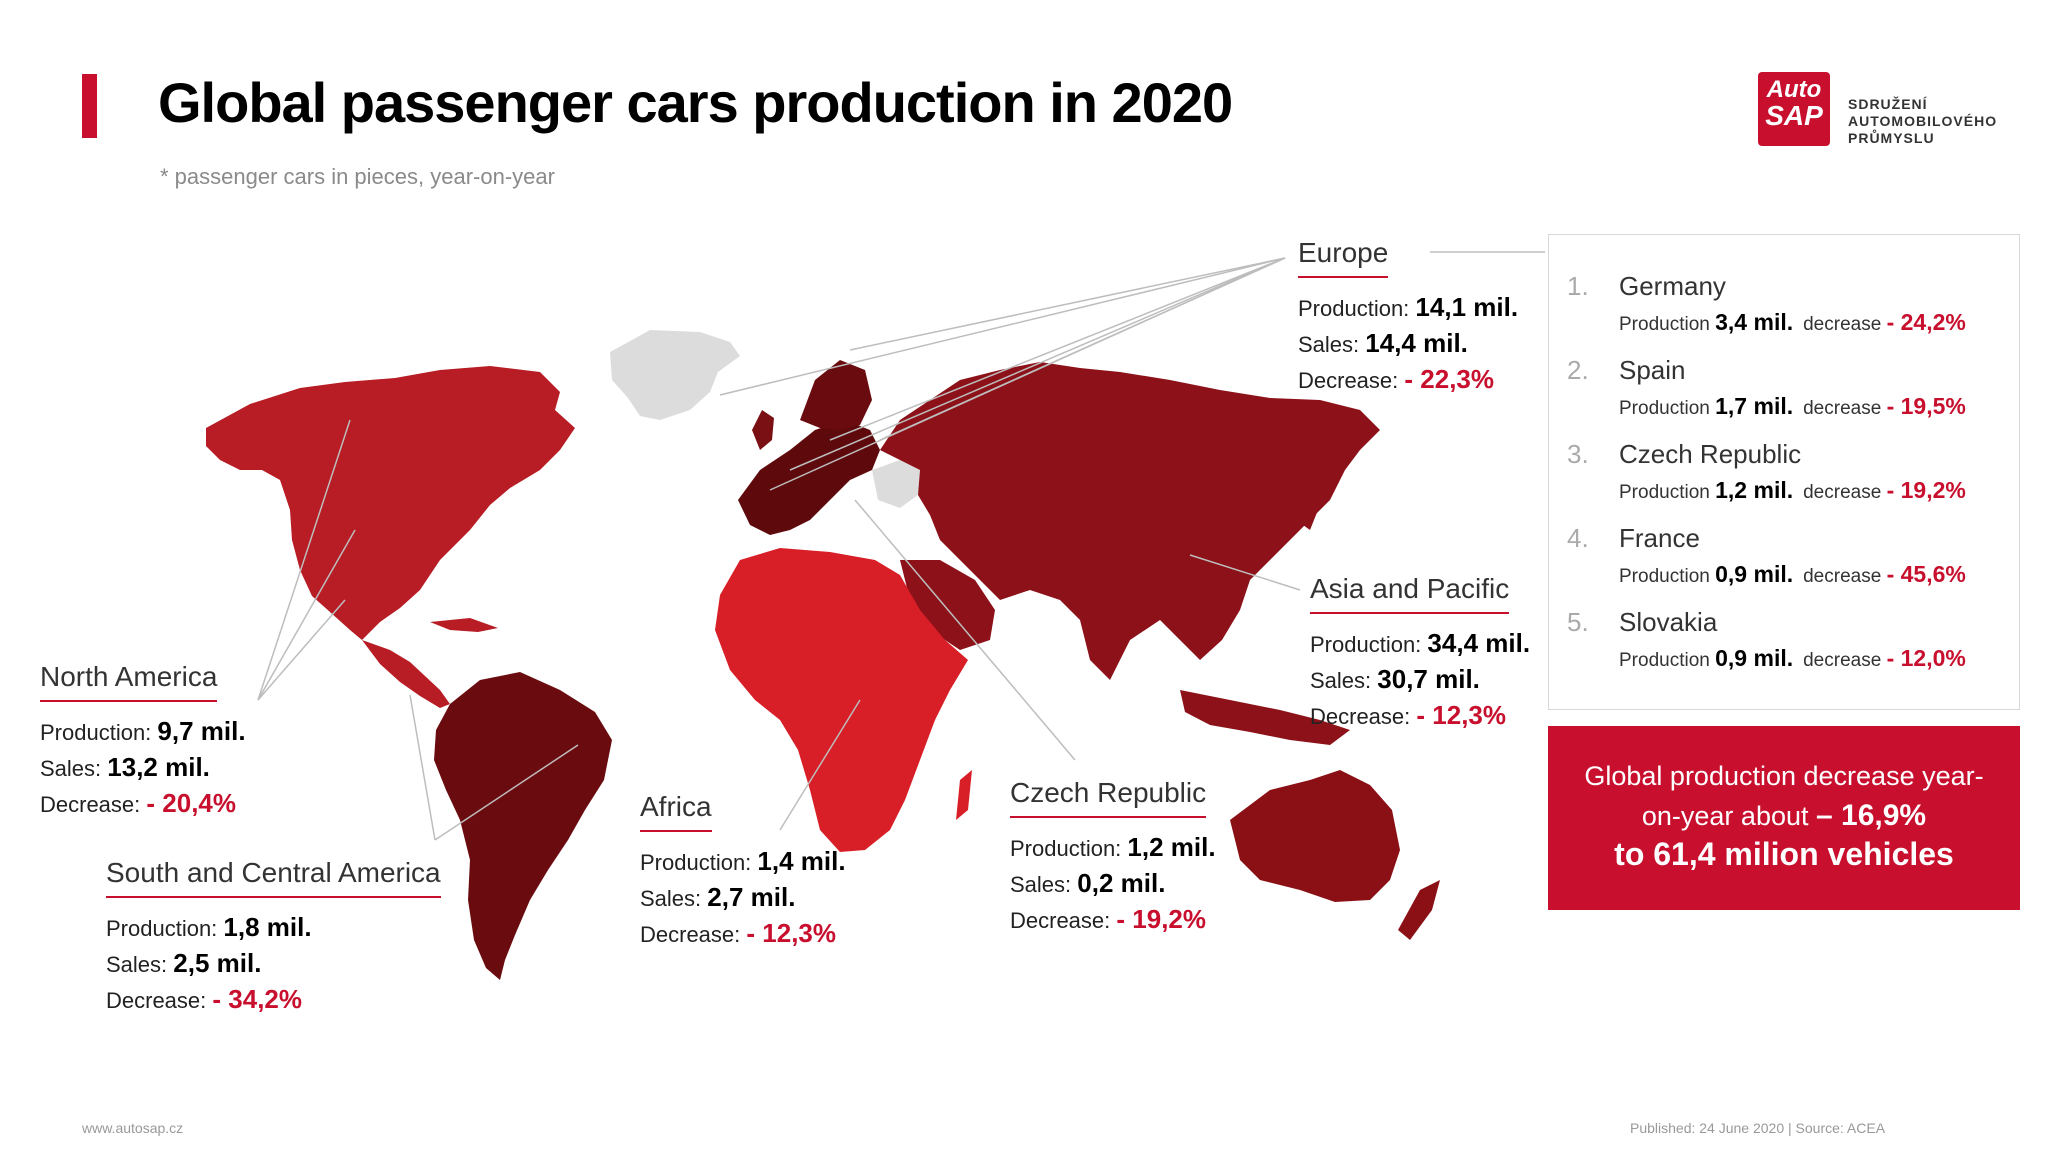 Image resolution: width=2048 pixels, height=1152 pixels. What do you see at coordinates (201, 731) in the screenshot?
I see `region-north-america-production-value: 9,7 mil.` at bounding box center [201, 731].